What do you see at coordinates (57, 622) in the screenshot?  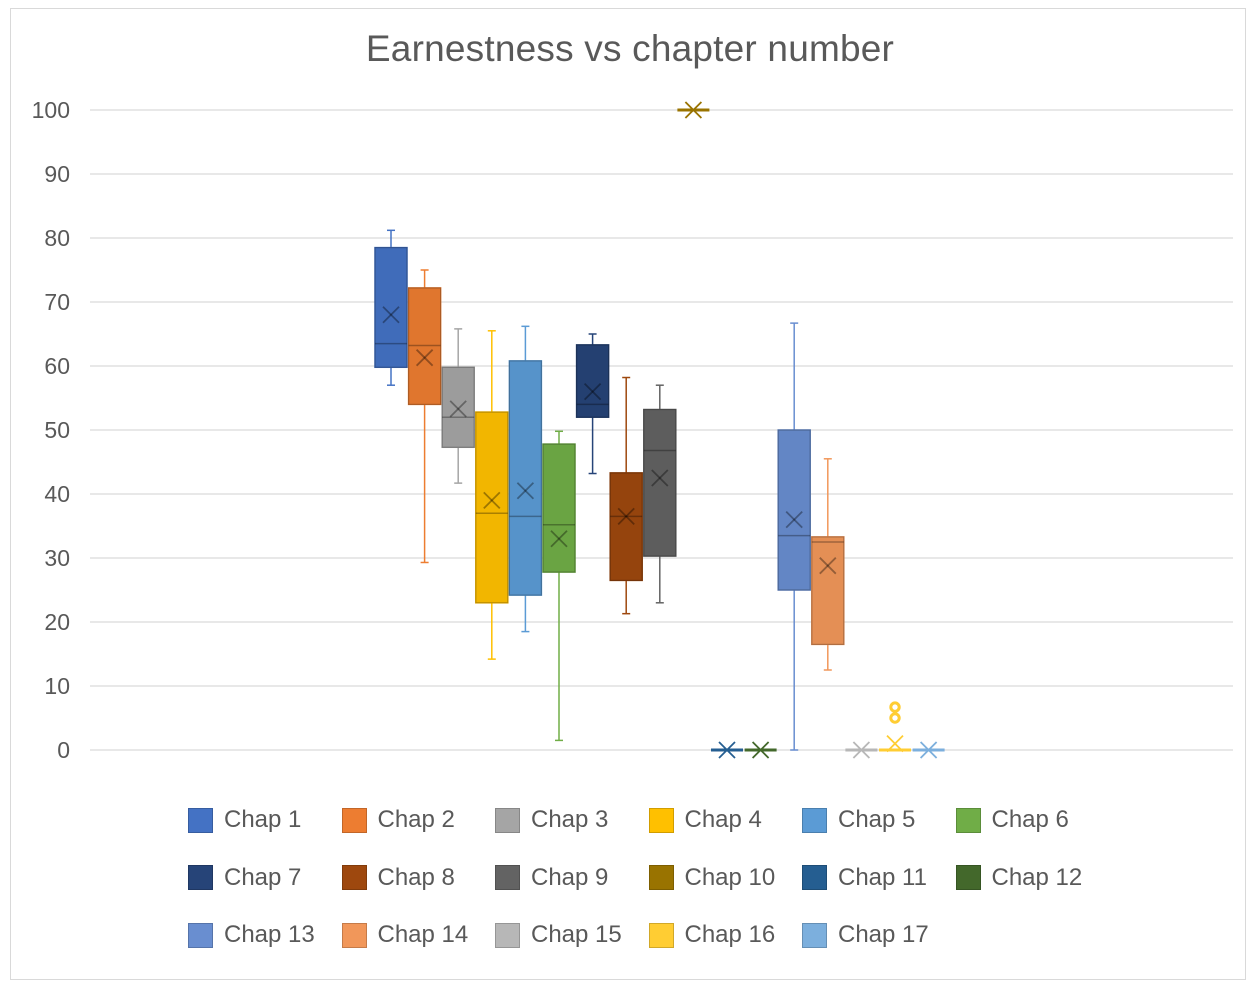 I see `y-tick-label: 20` at bounding box center [57, 622].